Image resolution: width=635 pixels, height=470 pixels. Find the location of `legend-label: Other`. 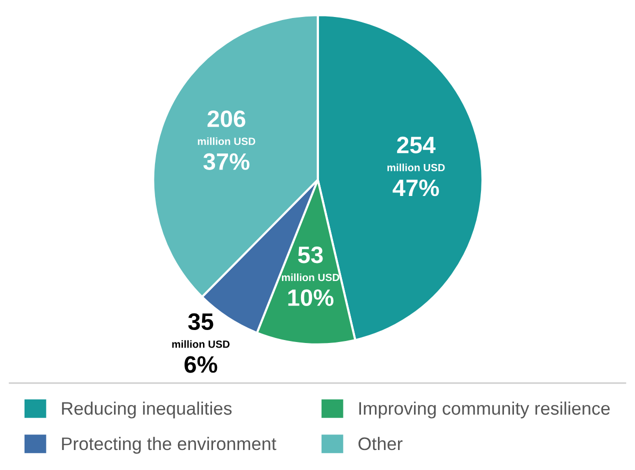

legend-label: Other is located at coordinates (380, 443).